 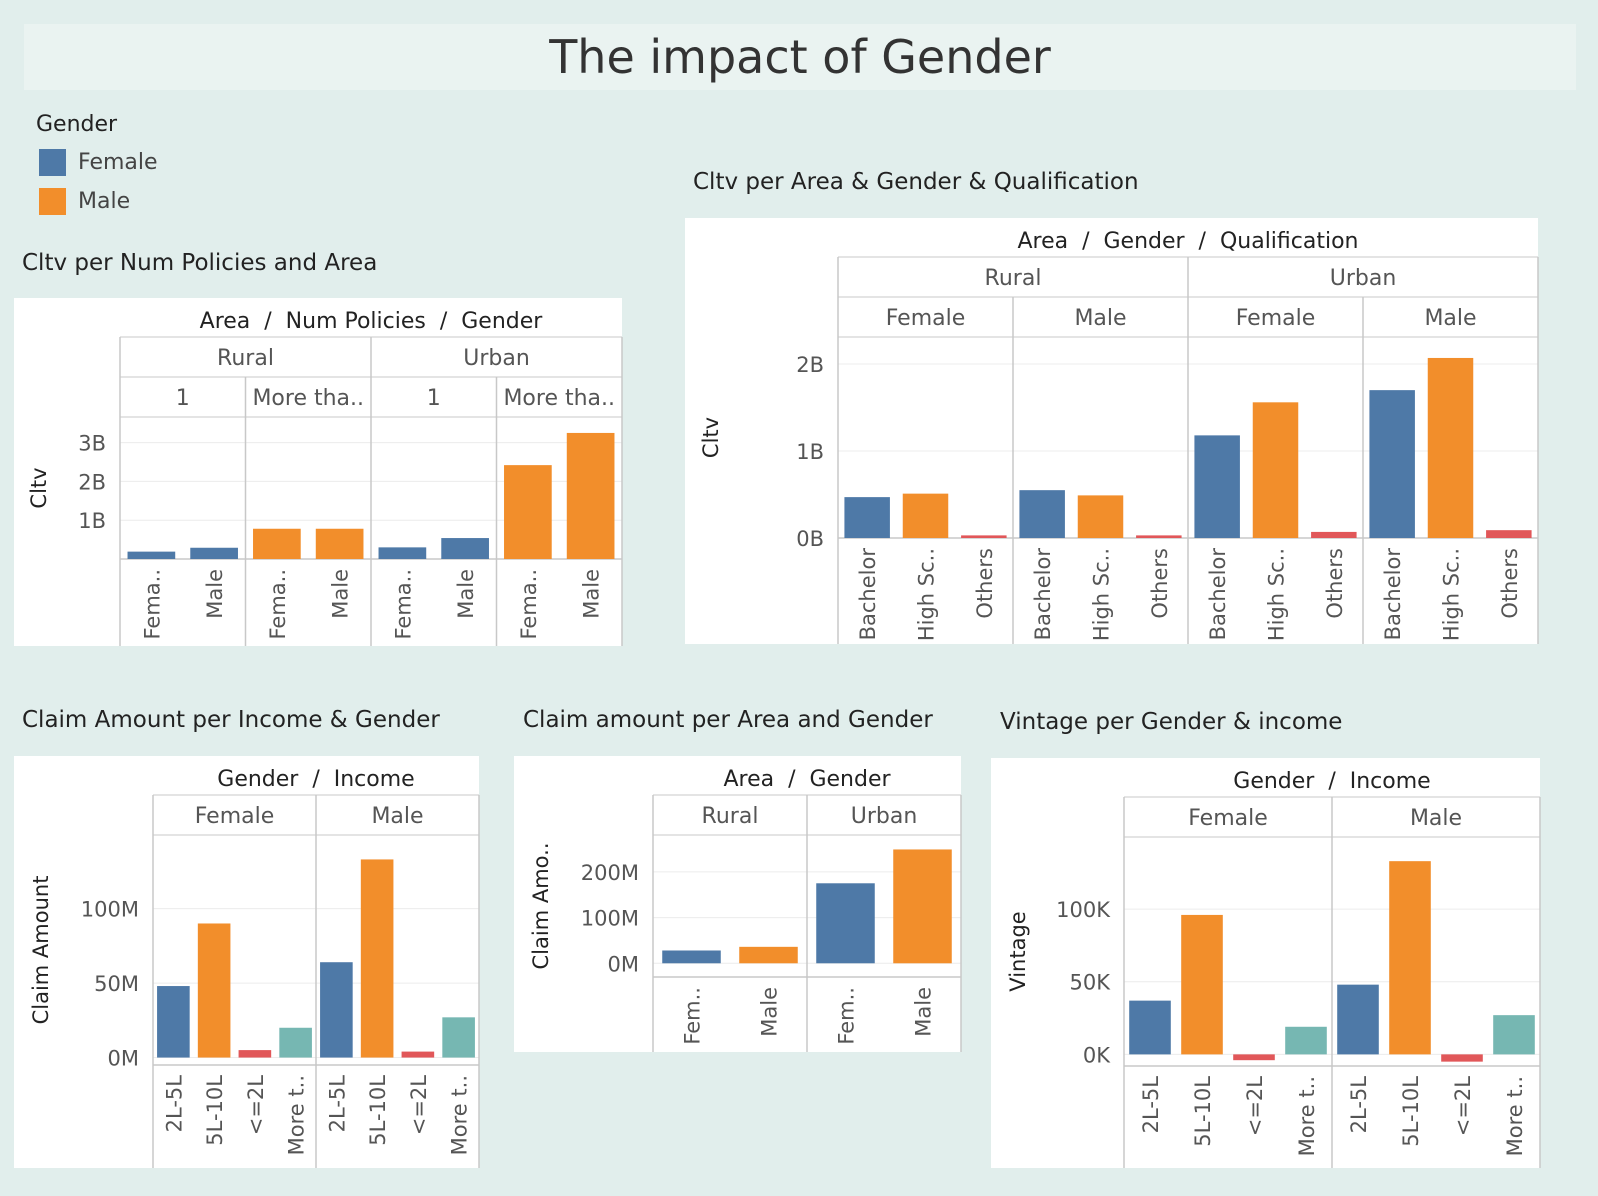 What do you see at coordinates (1331, 781) in the screenshot?
I see `chart5-header-label: Gender / Income` at bounding box center [1331, 781].